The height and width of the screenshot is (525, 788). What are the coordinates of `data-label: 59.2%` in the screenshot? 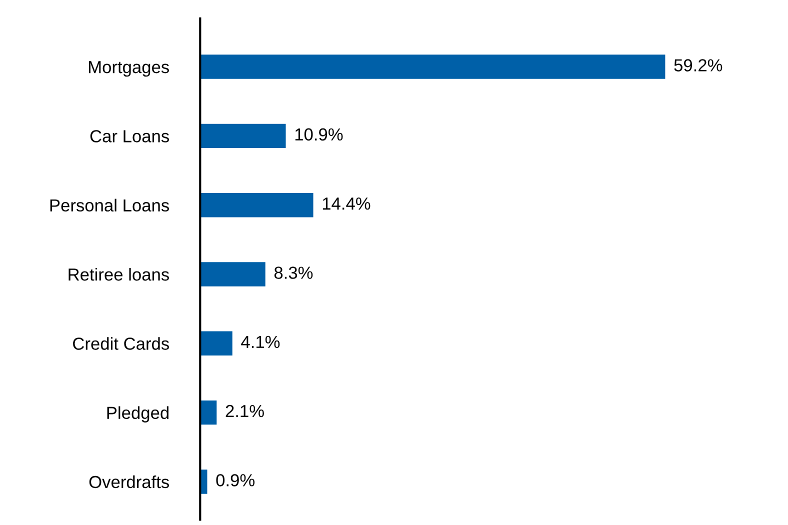 It's located at (698, 65).